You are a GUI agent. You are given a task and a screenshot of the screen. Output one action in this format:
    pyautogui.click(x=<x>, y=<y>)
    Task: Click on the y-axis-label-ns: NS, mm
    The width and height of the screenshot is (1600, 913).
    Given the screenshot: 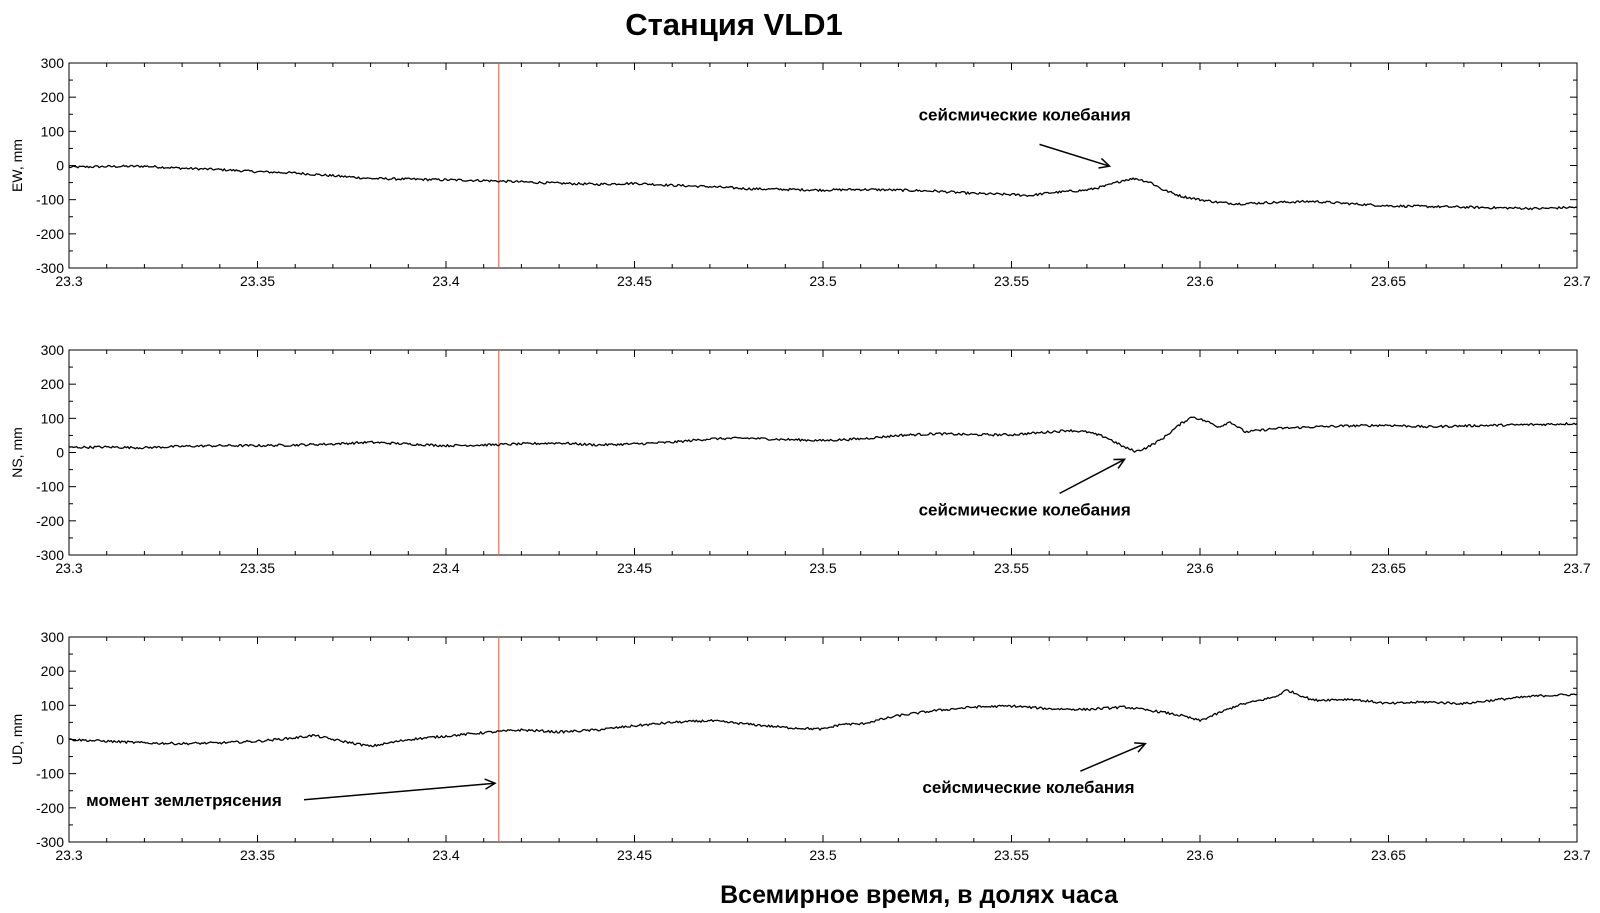 What is the action you would take?
    pyautogui.click(x=17, y=452)
    